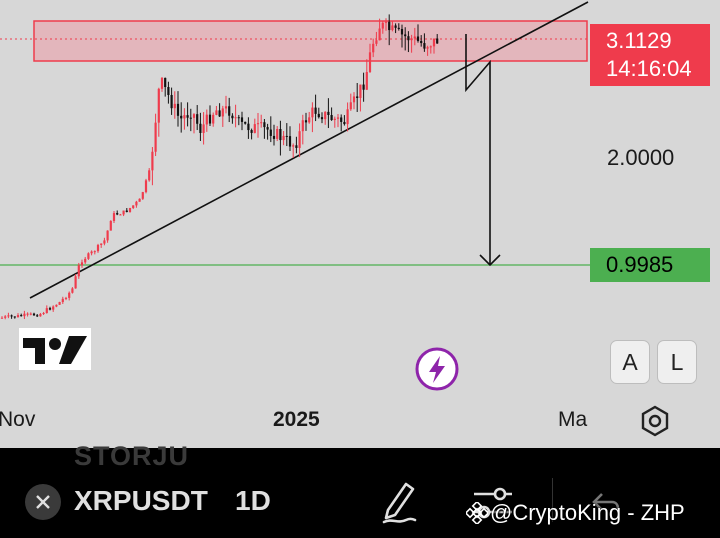 This screenshot has width=720, height=538. What do you see at coordinates (606, 502) in the screenshot?
I see `undo-icon` at bounding box center [606, 502].